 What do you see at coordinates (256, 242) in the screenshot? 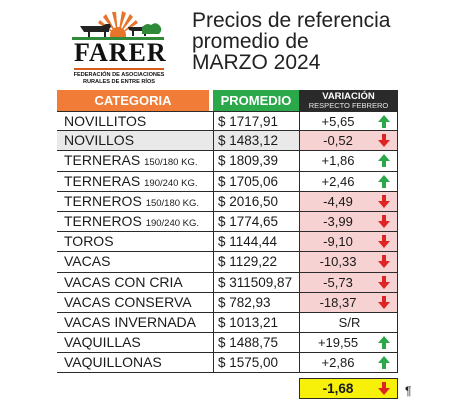
I see `average-price-cell: $ 1144,44` at bounding box center [256, 242].